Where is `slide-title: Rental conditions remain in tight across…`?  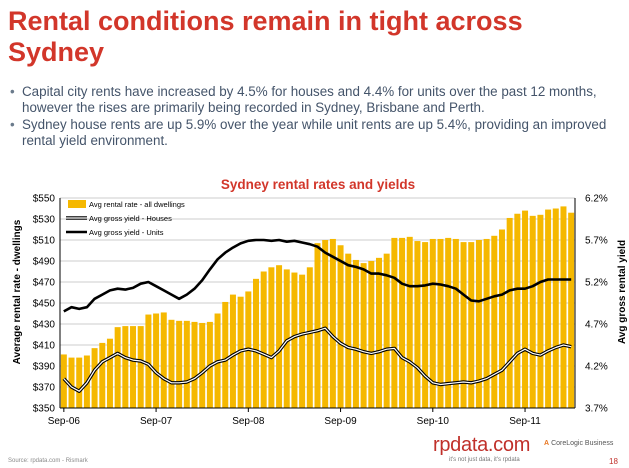 slide-title: Rental conditions remain in tight across… is located at coordinates (265, 36).